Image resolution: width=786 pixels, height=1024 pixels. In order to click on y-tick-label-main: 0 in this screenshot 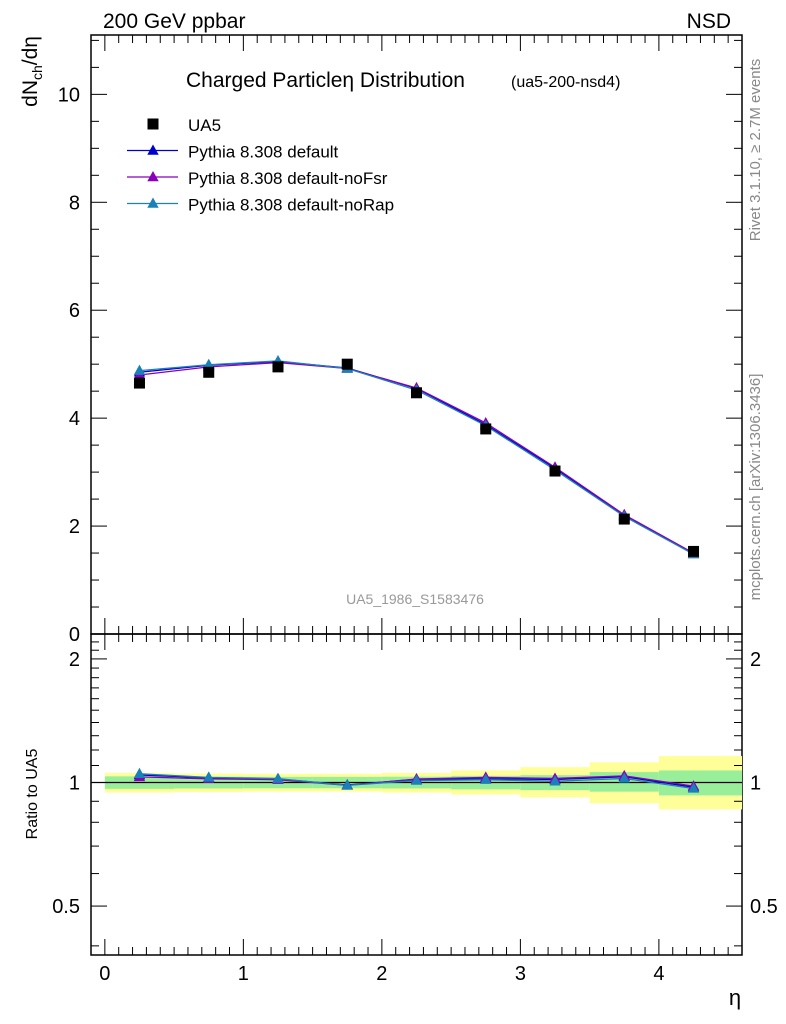, I will do `click(74, 635)`.